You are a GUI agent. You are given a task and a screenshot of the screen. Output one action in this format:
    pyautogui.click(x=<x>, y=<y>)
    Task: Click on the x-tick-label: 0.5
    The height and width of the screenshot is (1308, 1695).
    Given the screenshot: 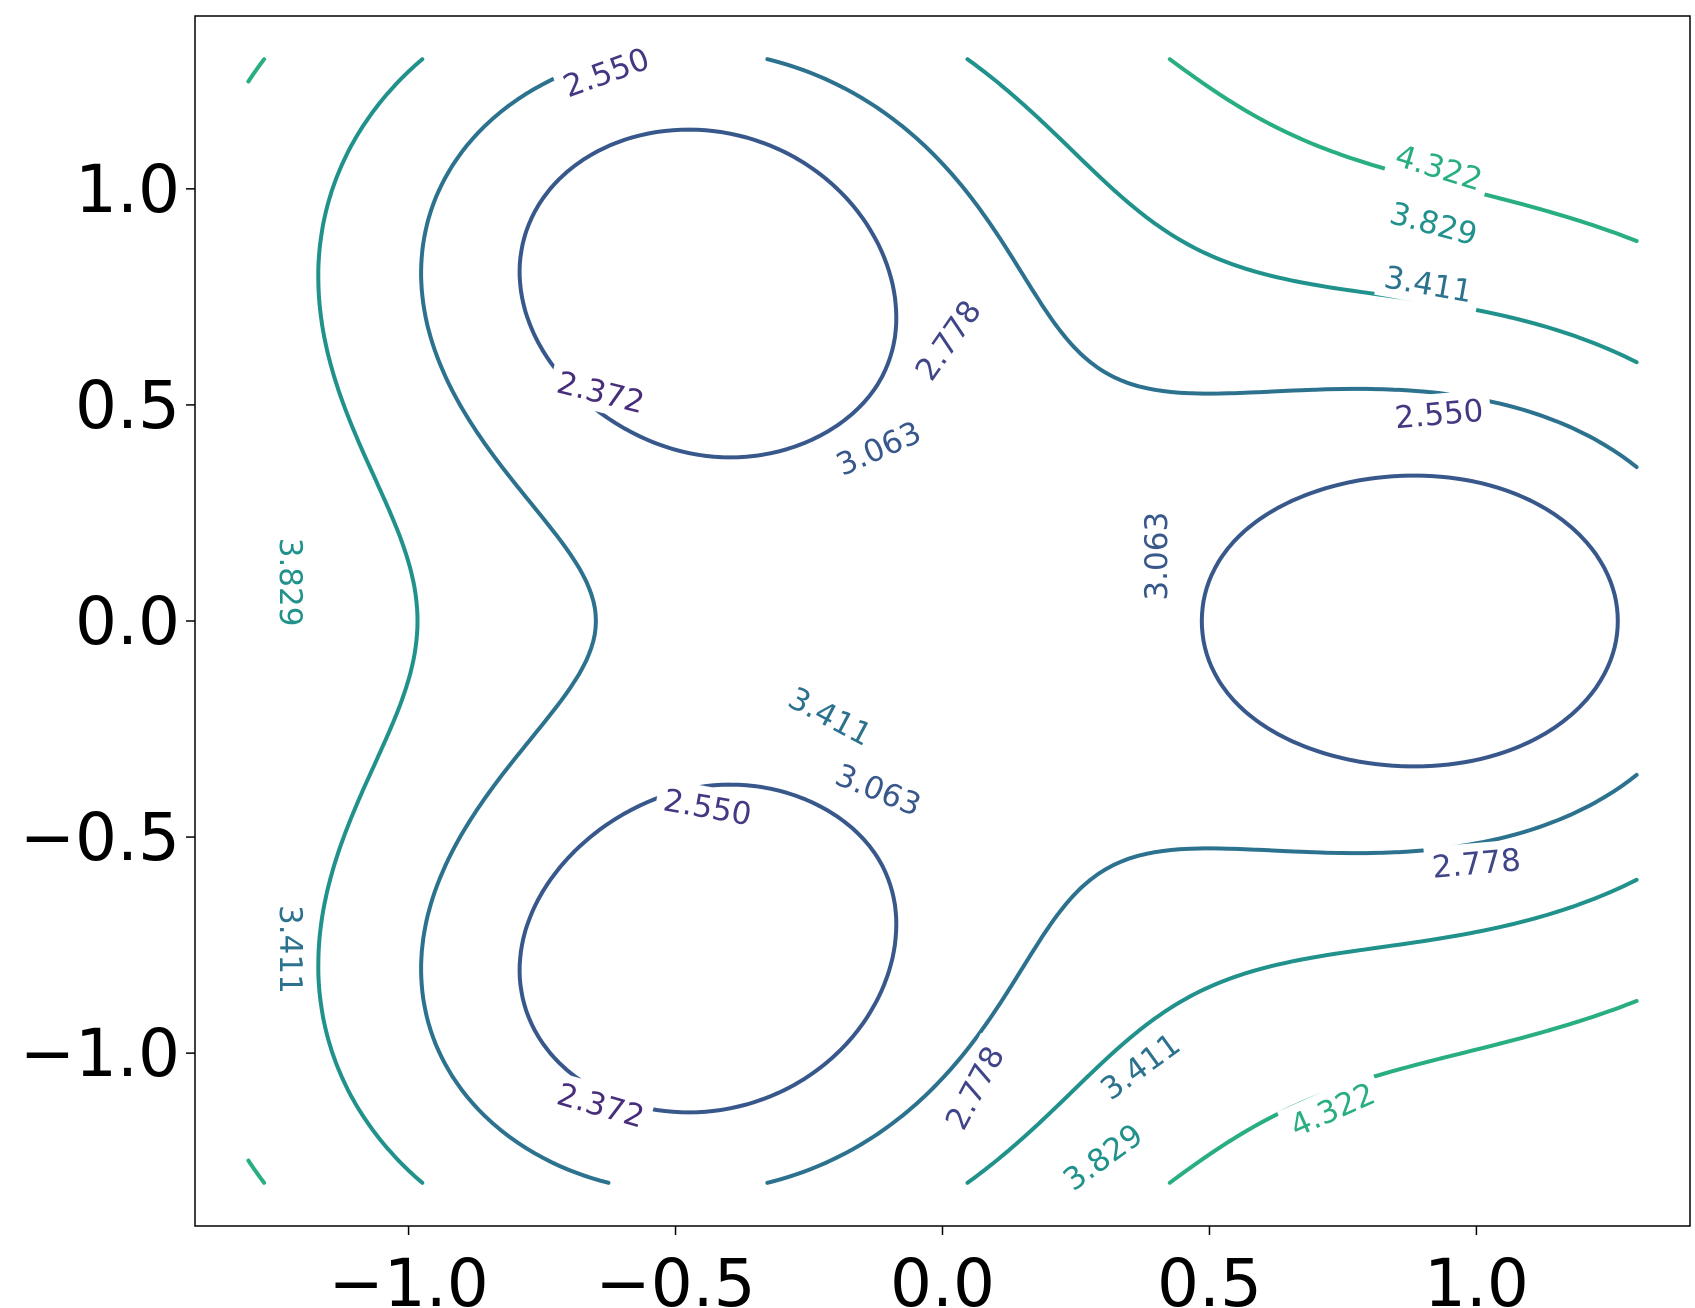 What is the action you would take?
    pyautogui.click(x=1209, y=1276)
    